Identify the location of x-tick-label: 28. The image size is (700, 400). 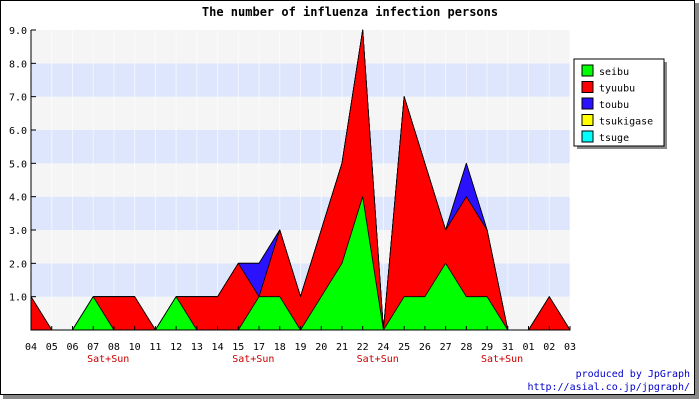
(466, 347).